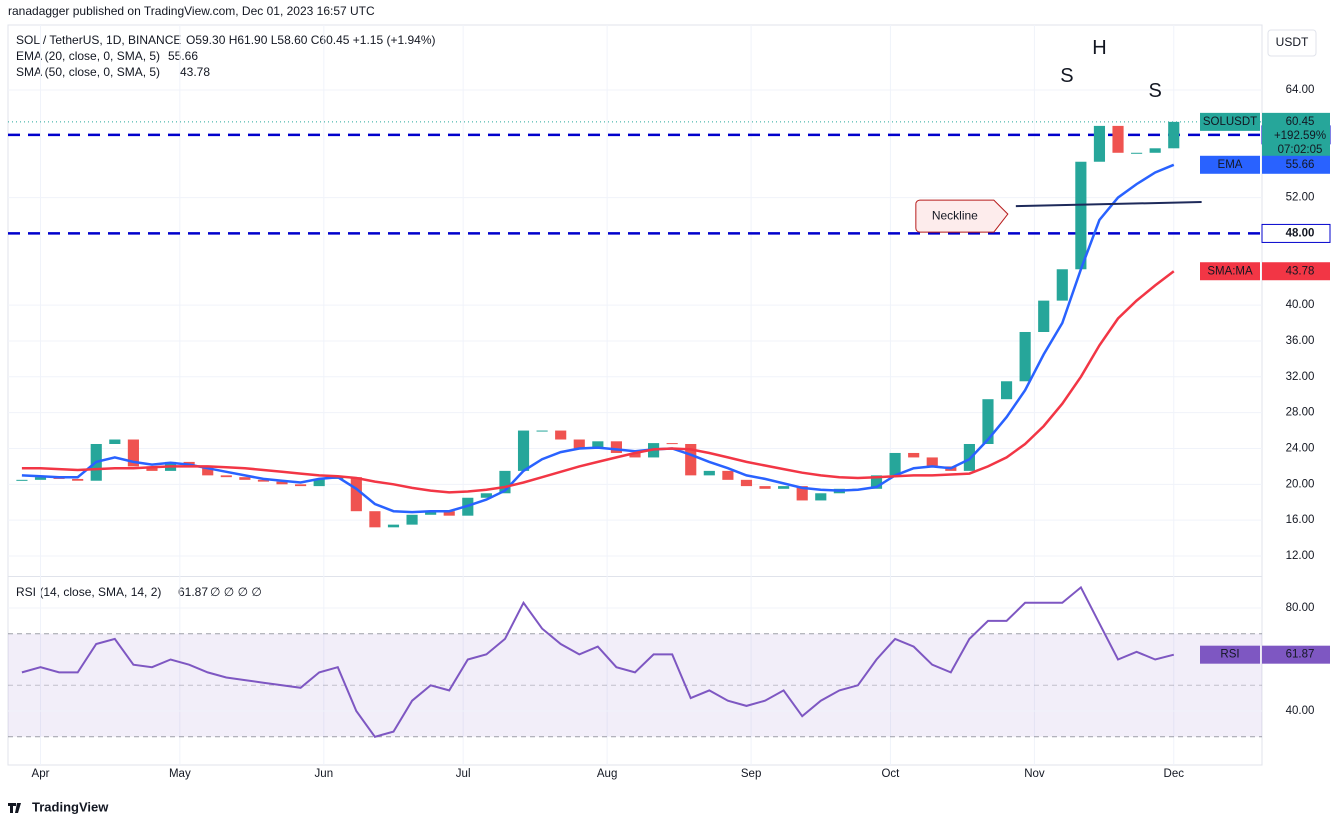  What do you see at coordinates (195, 72) in the screenshot?
I see `sma-legend-value: 43.78` at bounding box center [195, 72].